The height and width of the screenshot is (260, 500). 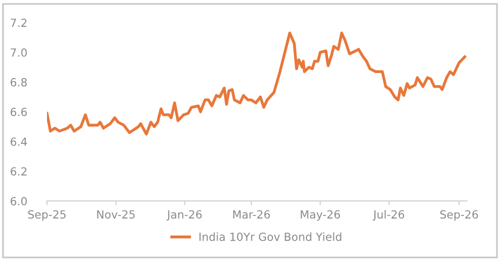 What do you see at coordinates (18, 142) in the screenshot?
I see `y-tick-label: 6.4` at bounding box center [18, 142].